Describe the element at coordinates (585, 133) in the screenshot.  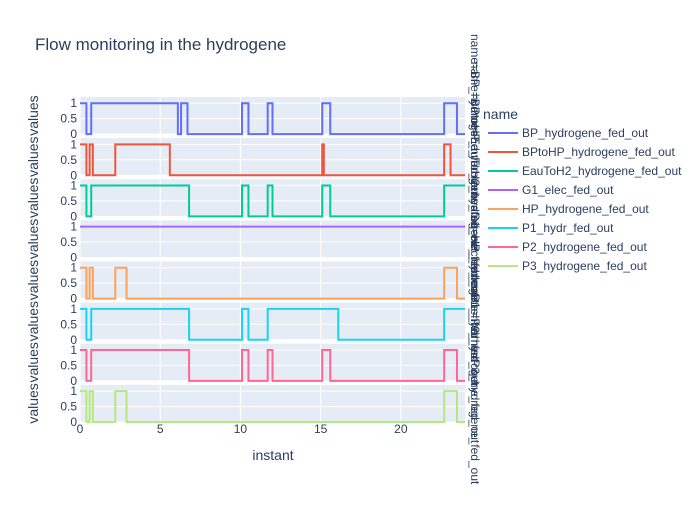
I see `legend-label: BP_hydrogene_fed_out` at that location.